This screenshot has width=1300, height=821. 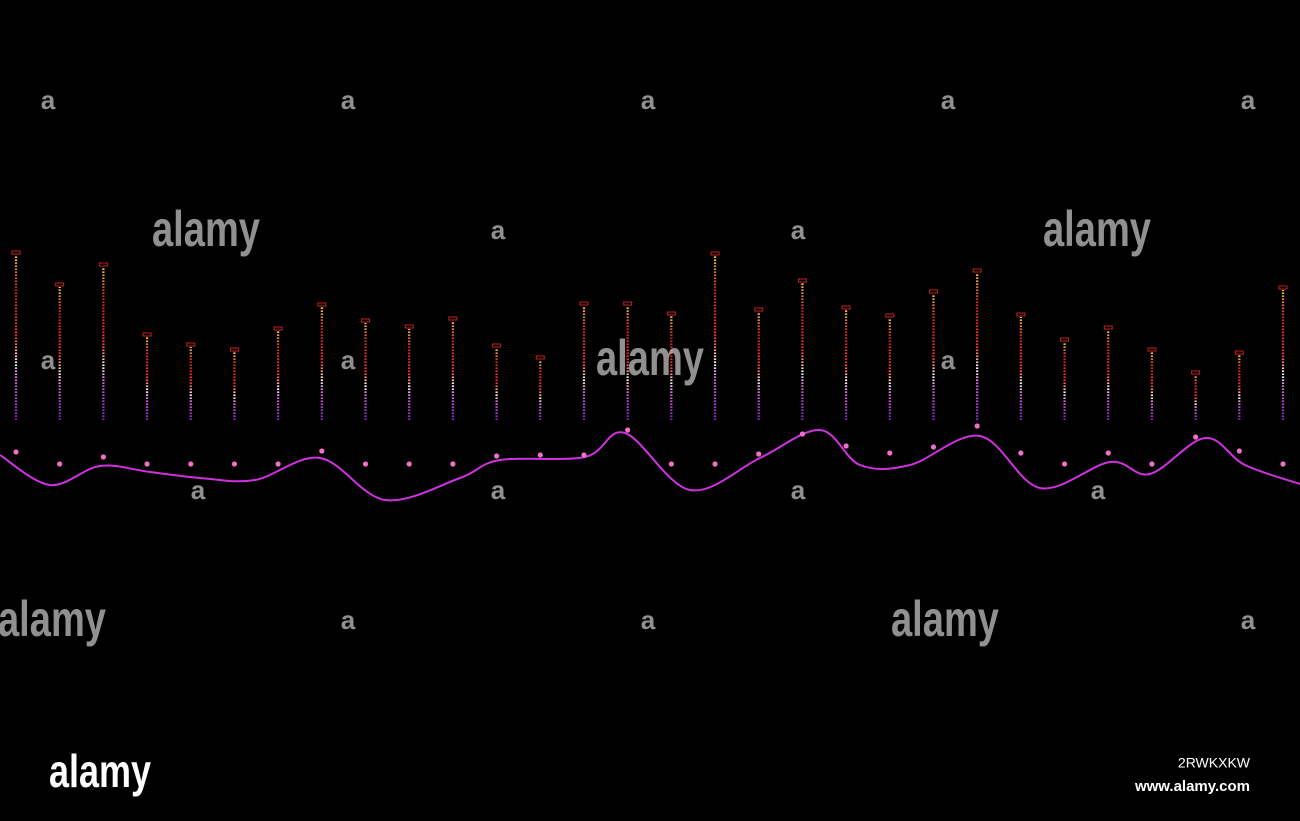 What do you see at coordinates (100, 771) in the screenshot?
I see `footer-logo: alamy` at bounding box center [100, 771].